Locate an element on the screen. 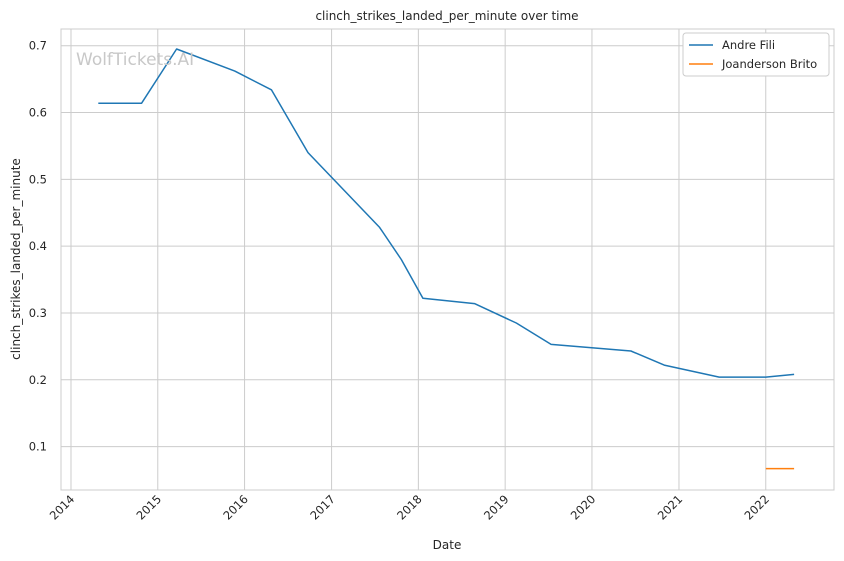  x-axis-ticks: 2014 2015 2016 2017 2018 2019 2020 2021 2022 is located at coordinates (409, 507).